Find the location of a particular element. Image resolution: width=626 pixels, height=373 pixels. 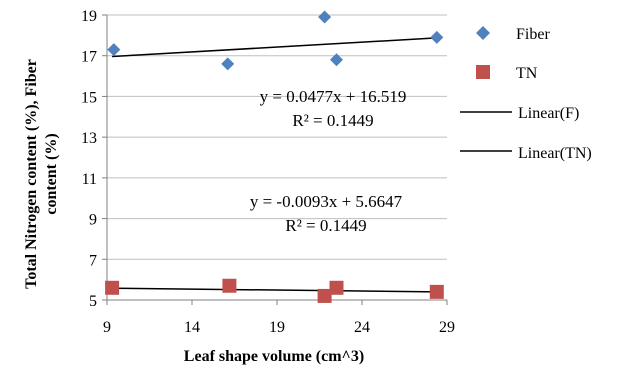

y-tick-label: 9 is located at coordinates (93, 220).